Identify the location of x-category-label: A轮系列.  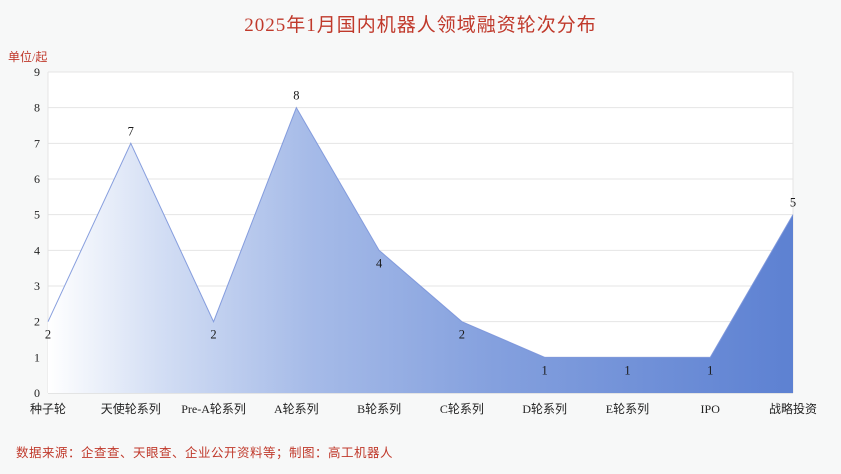
(296, 409).